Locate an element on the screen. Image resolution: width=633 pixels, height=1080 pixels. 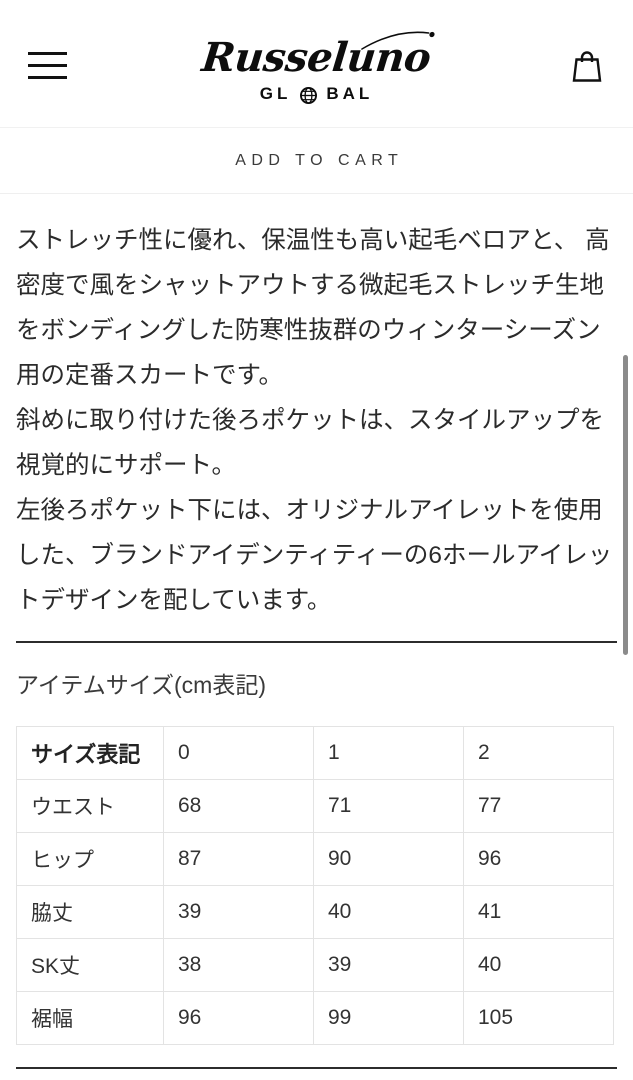
table-cell: 41 is located at coordinates (538, 912).